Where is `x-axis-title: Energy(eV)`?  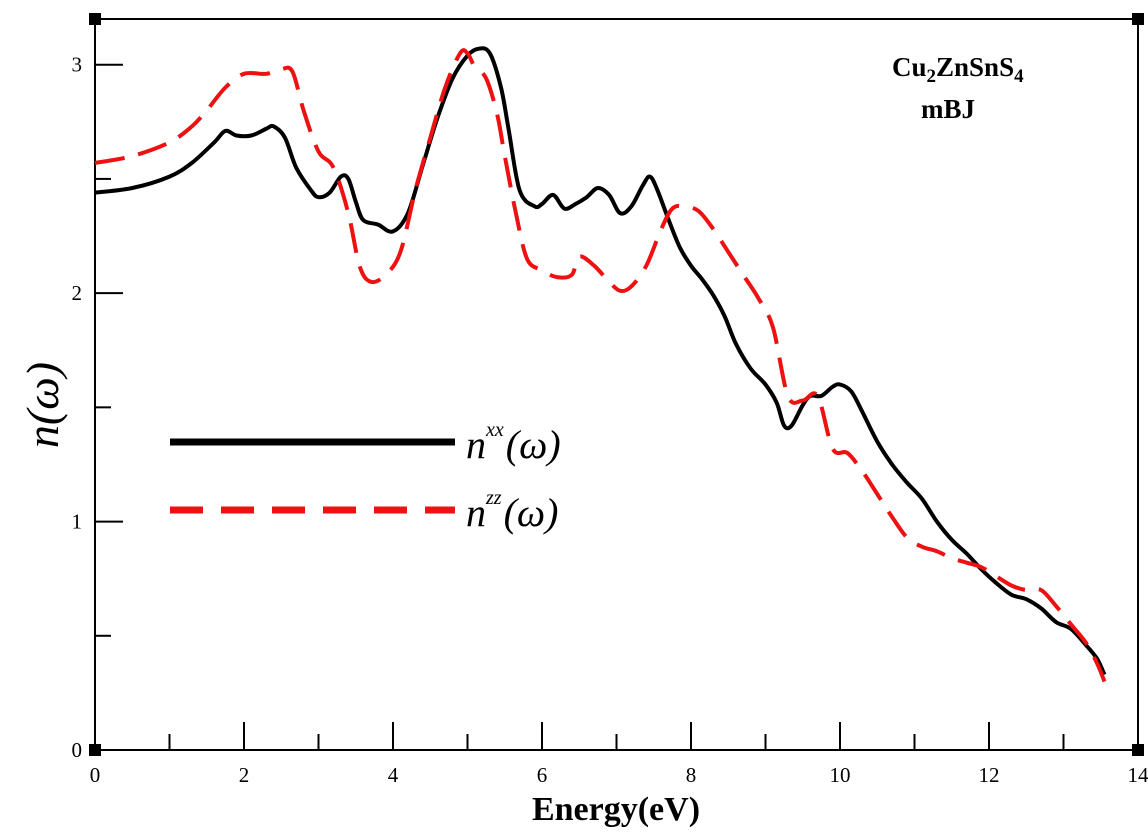 x-axis-title: Energy(eV) is located at coordinates (616, 809).